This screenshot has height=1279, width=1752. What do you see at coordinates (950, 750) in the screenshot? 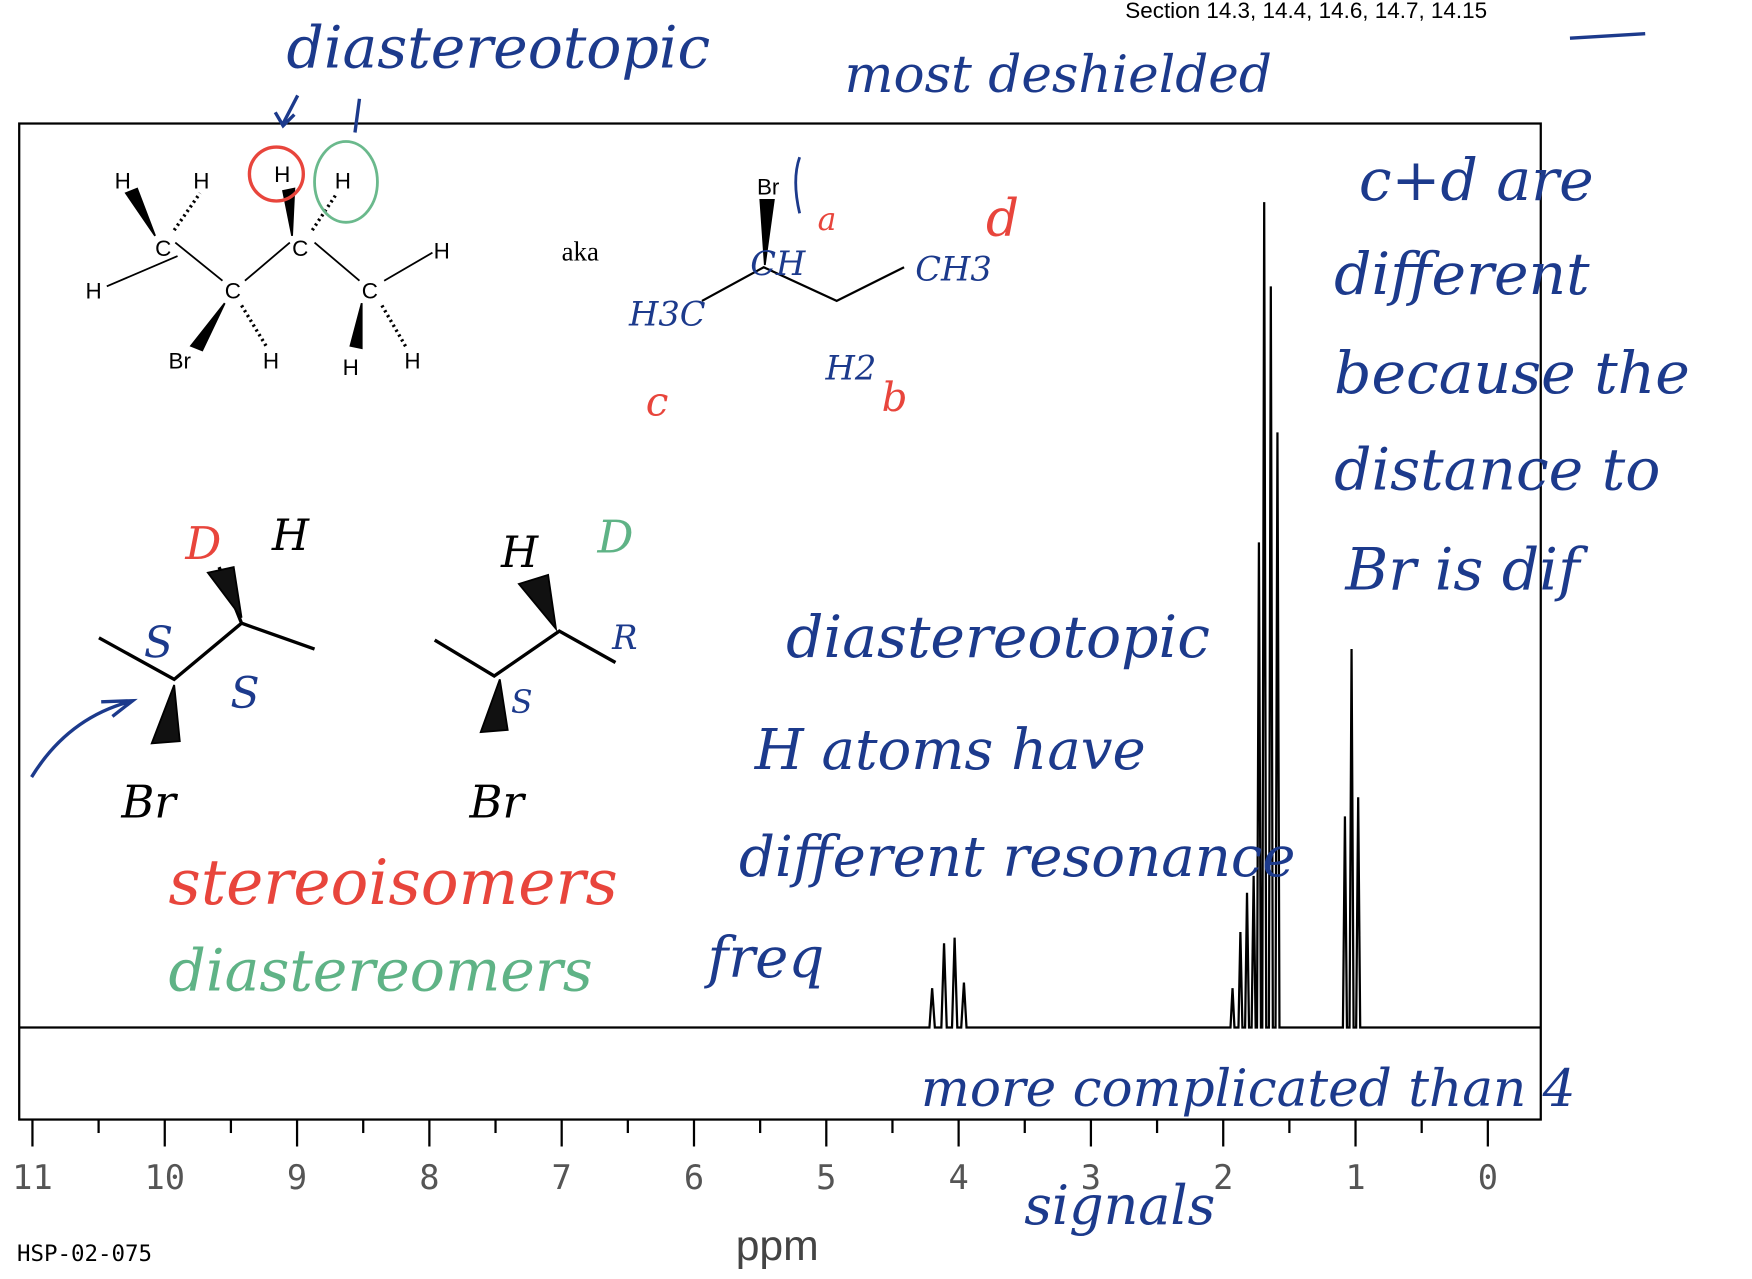
I see `note: H atoms have` at bounding box center [950, 750].